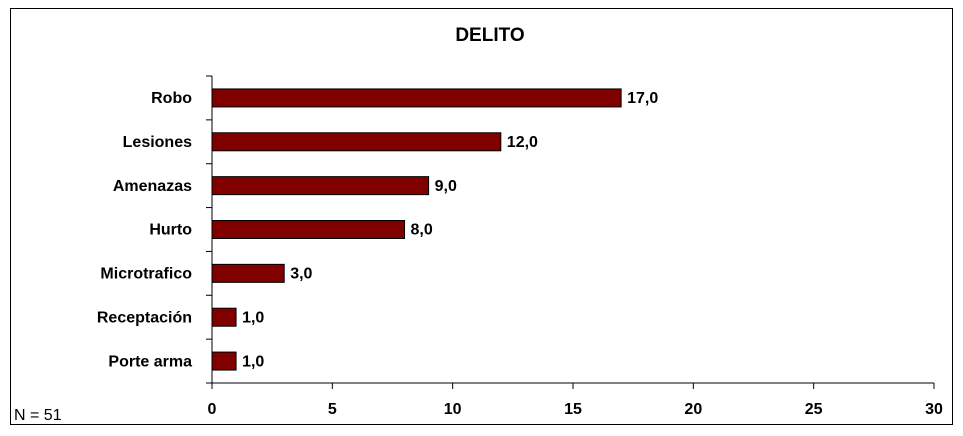 The image size is (963, 436). Describe the element at coordinates (489, 35) in the screenshot. I see `chart-title: DELITO` at that location.